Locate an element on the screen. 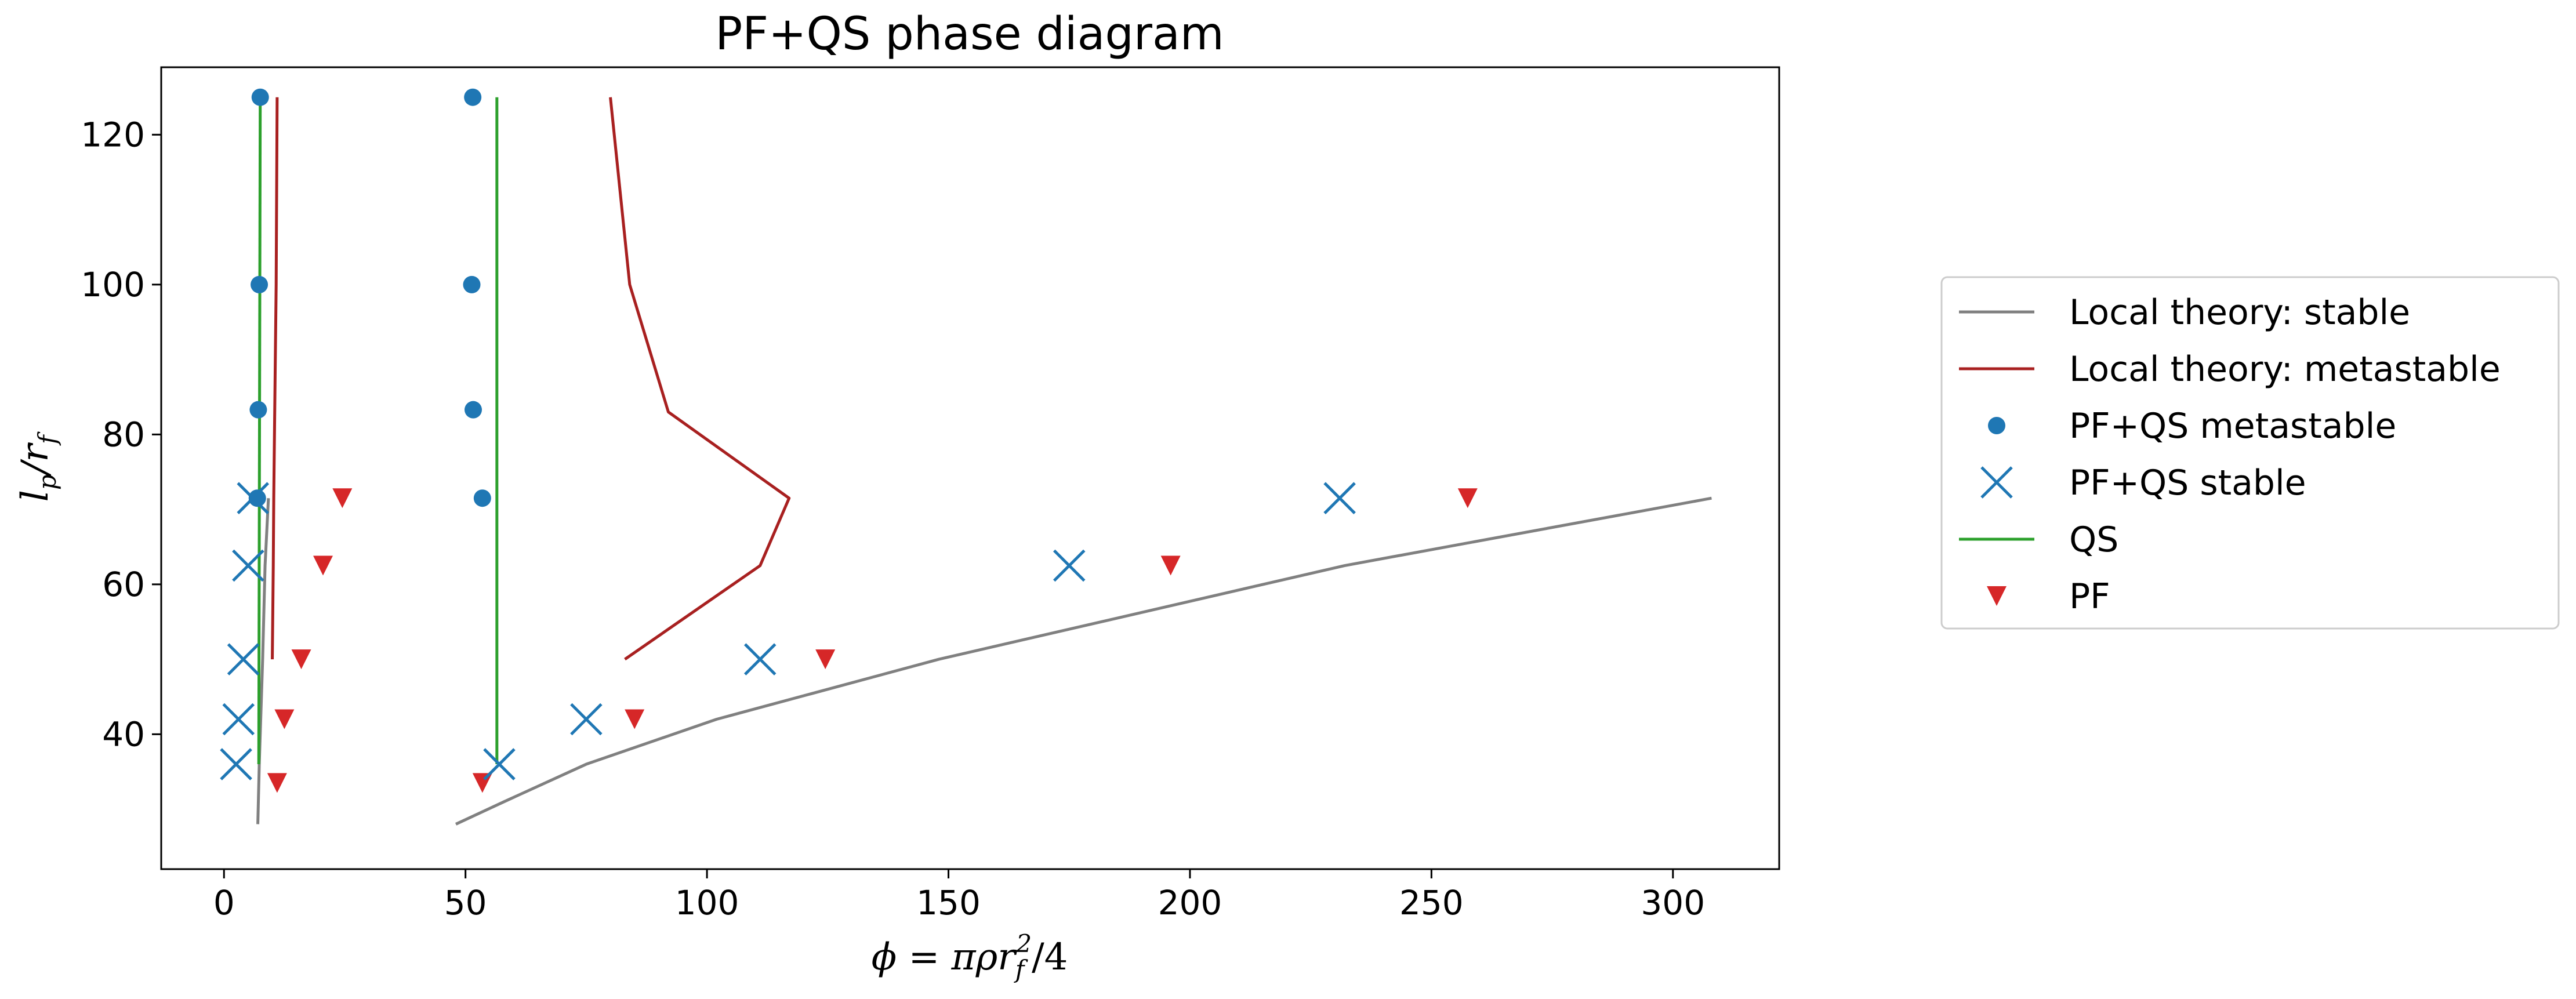  y-tick-label: 100 is located at coordinates (113, 285).